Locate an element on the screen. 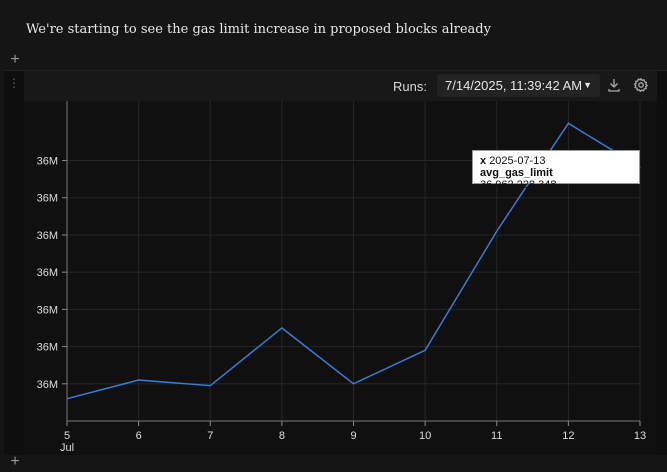  runs-label: Runs: is located at coordinates (410, 86).